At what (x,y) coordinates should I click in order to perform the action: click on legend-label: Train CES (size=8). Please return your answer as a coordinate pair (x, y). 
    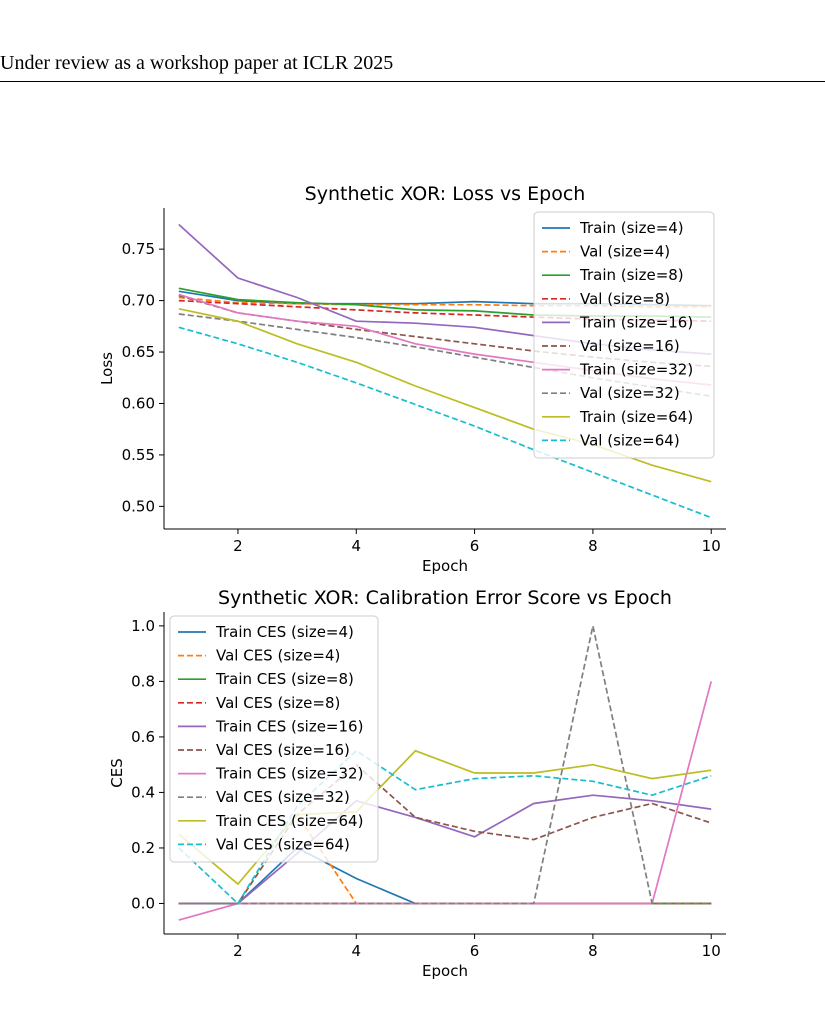
    Looking at the image, I should click on (284, 679).